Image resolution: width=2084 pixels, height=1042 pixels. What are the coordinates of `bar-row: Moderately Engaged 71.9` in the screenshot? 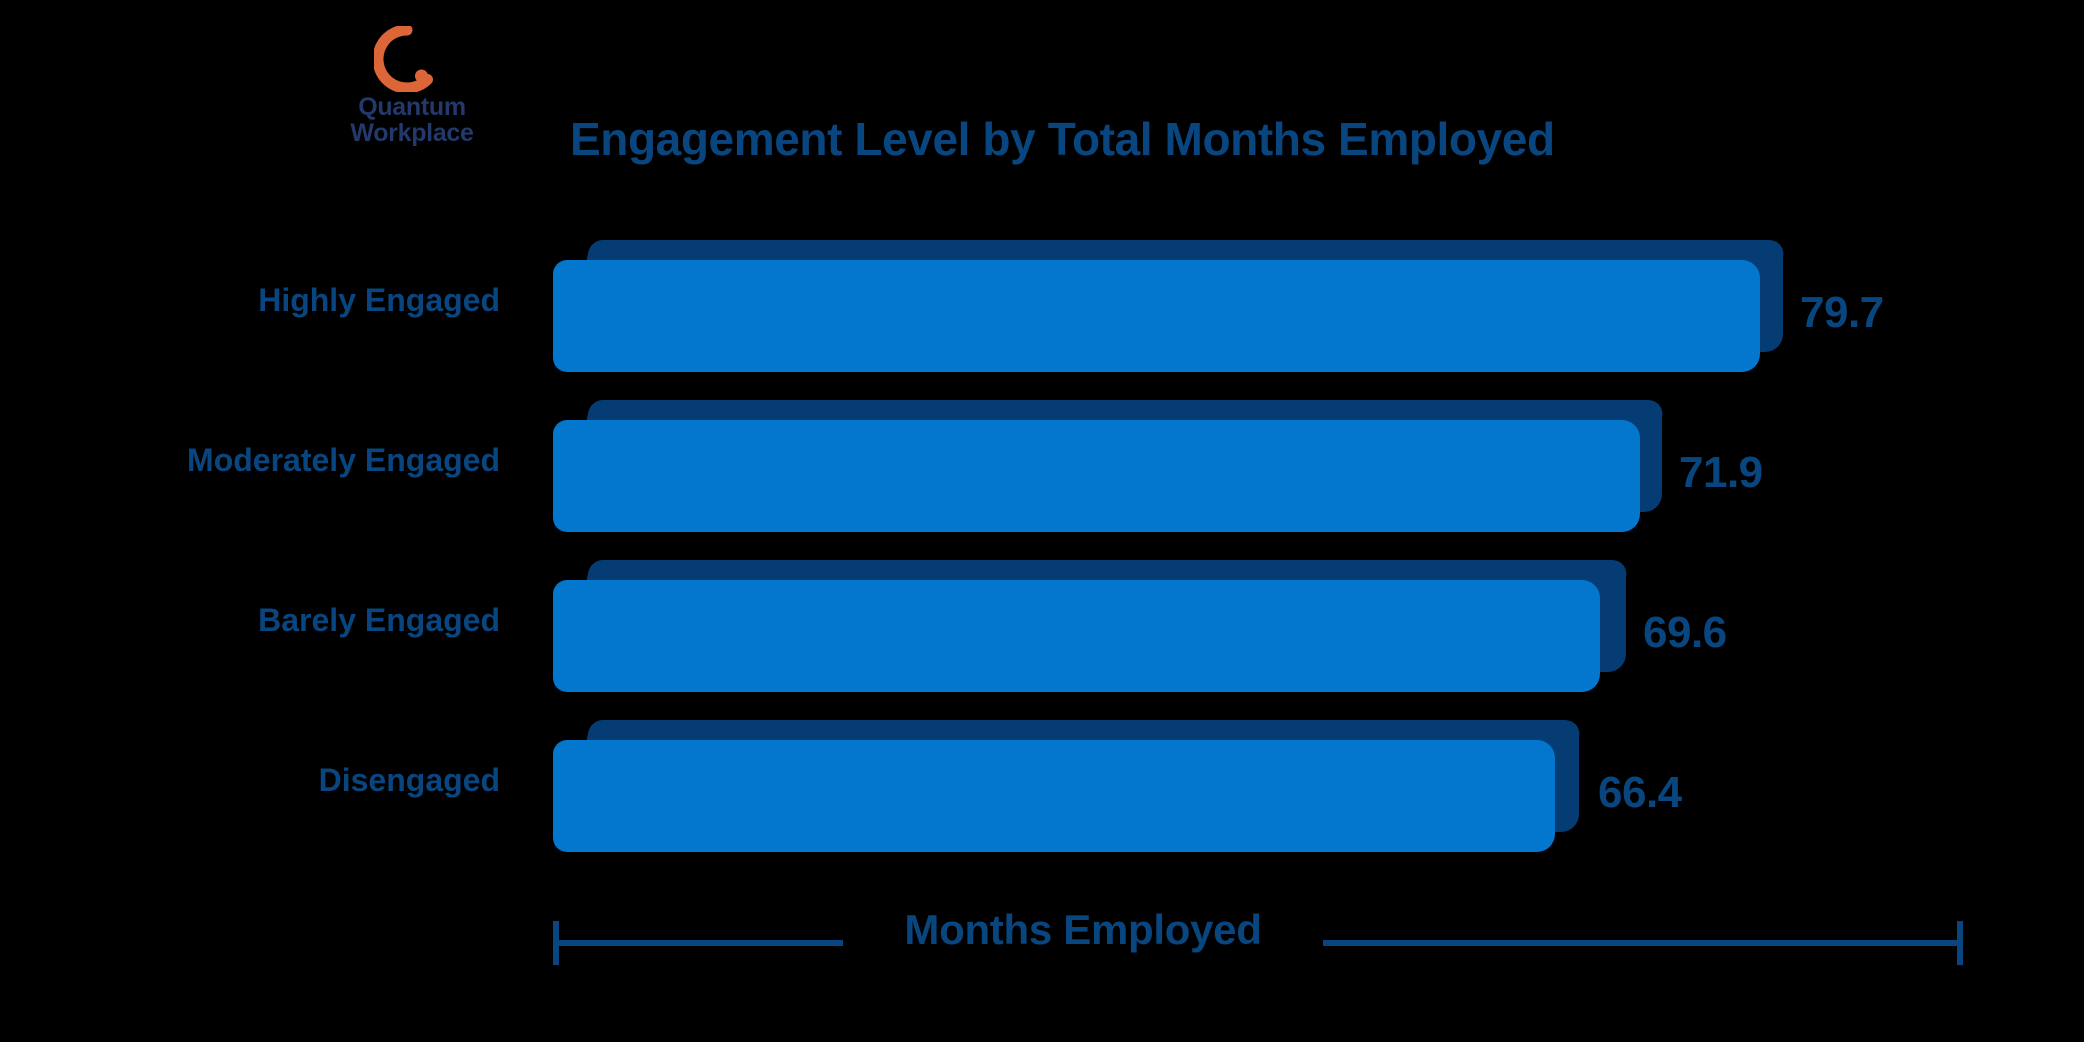 It's located at (1042, 467).